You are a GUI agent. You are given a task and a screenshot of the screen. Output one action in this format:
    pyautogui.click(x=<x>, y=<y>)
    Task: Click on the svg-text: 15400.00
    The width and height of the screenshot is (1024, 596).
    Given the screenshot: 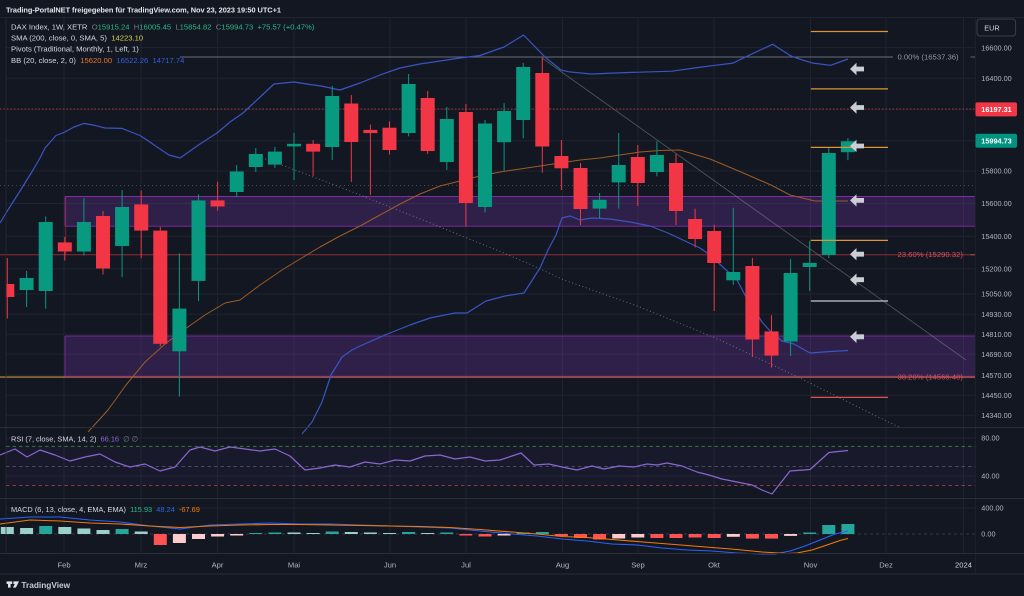 What is the action you would take?
    pyautogui.click(x=996, y=236)
    